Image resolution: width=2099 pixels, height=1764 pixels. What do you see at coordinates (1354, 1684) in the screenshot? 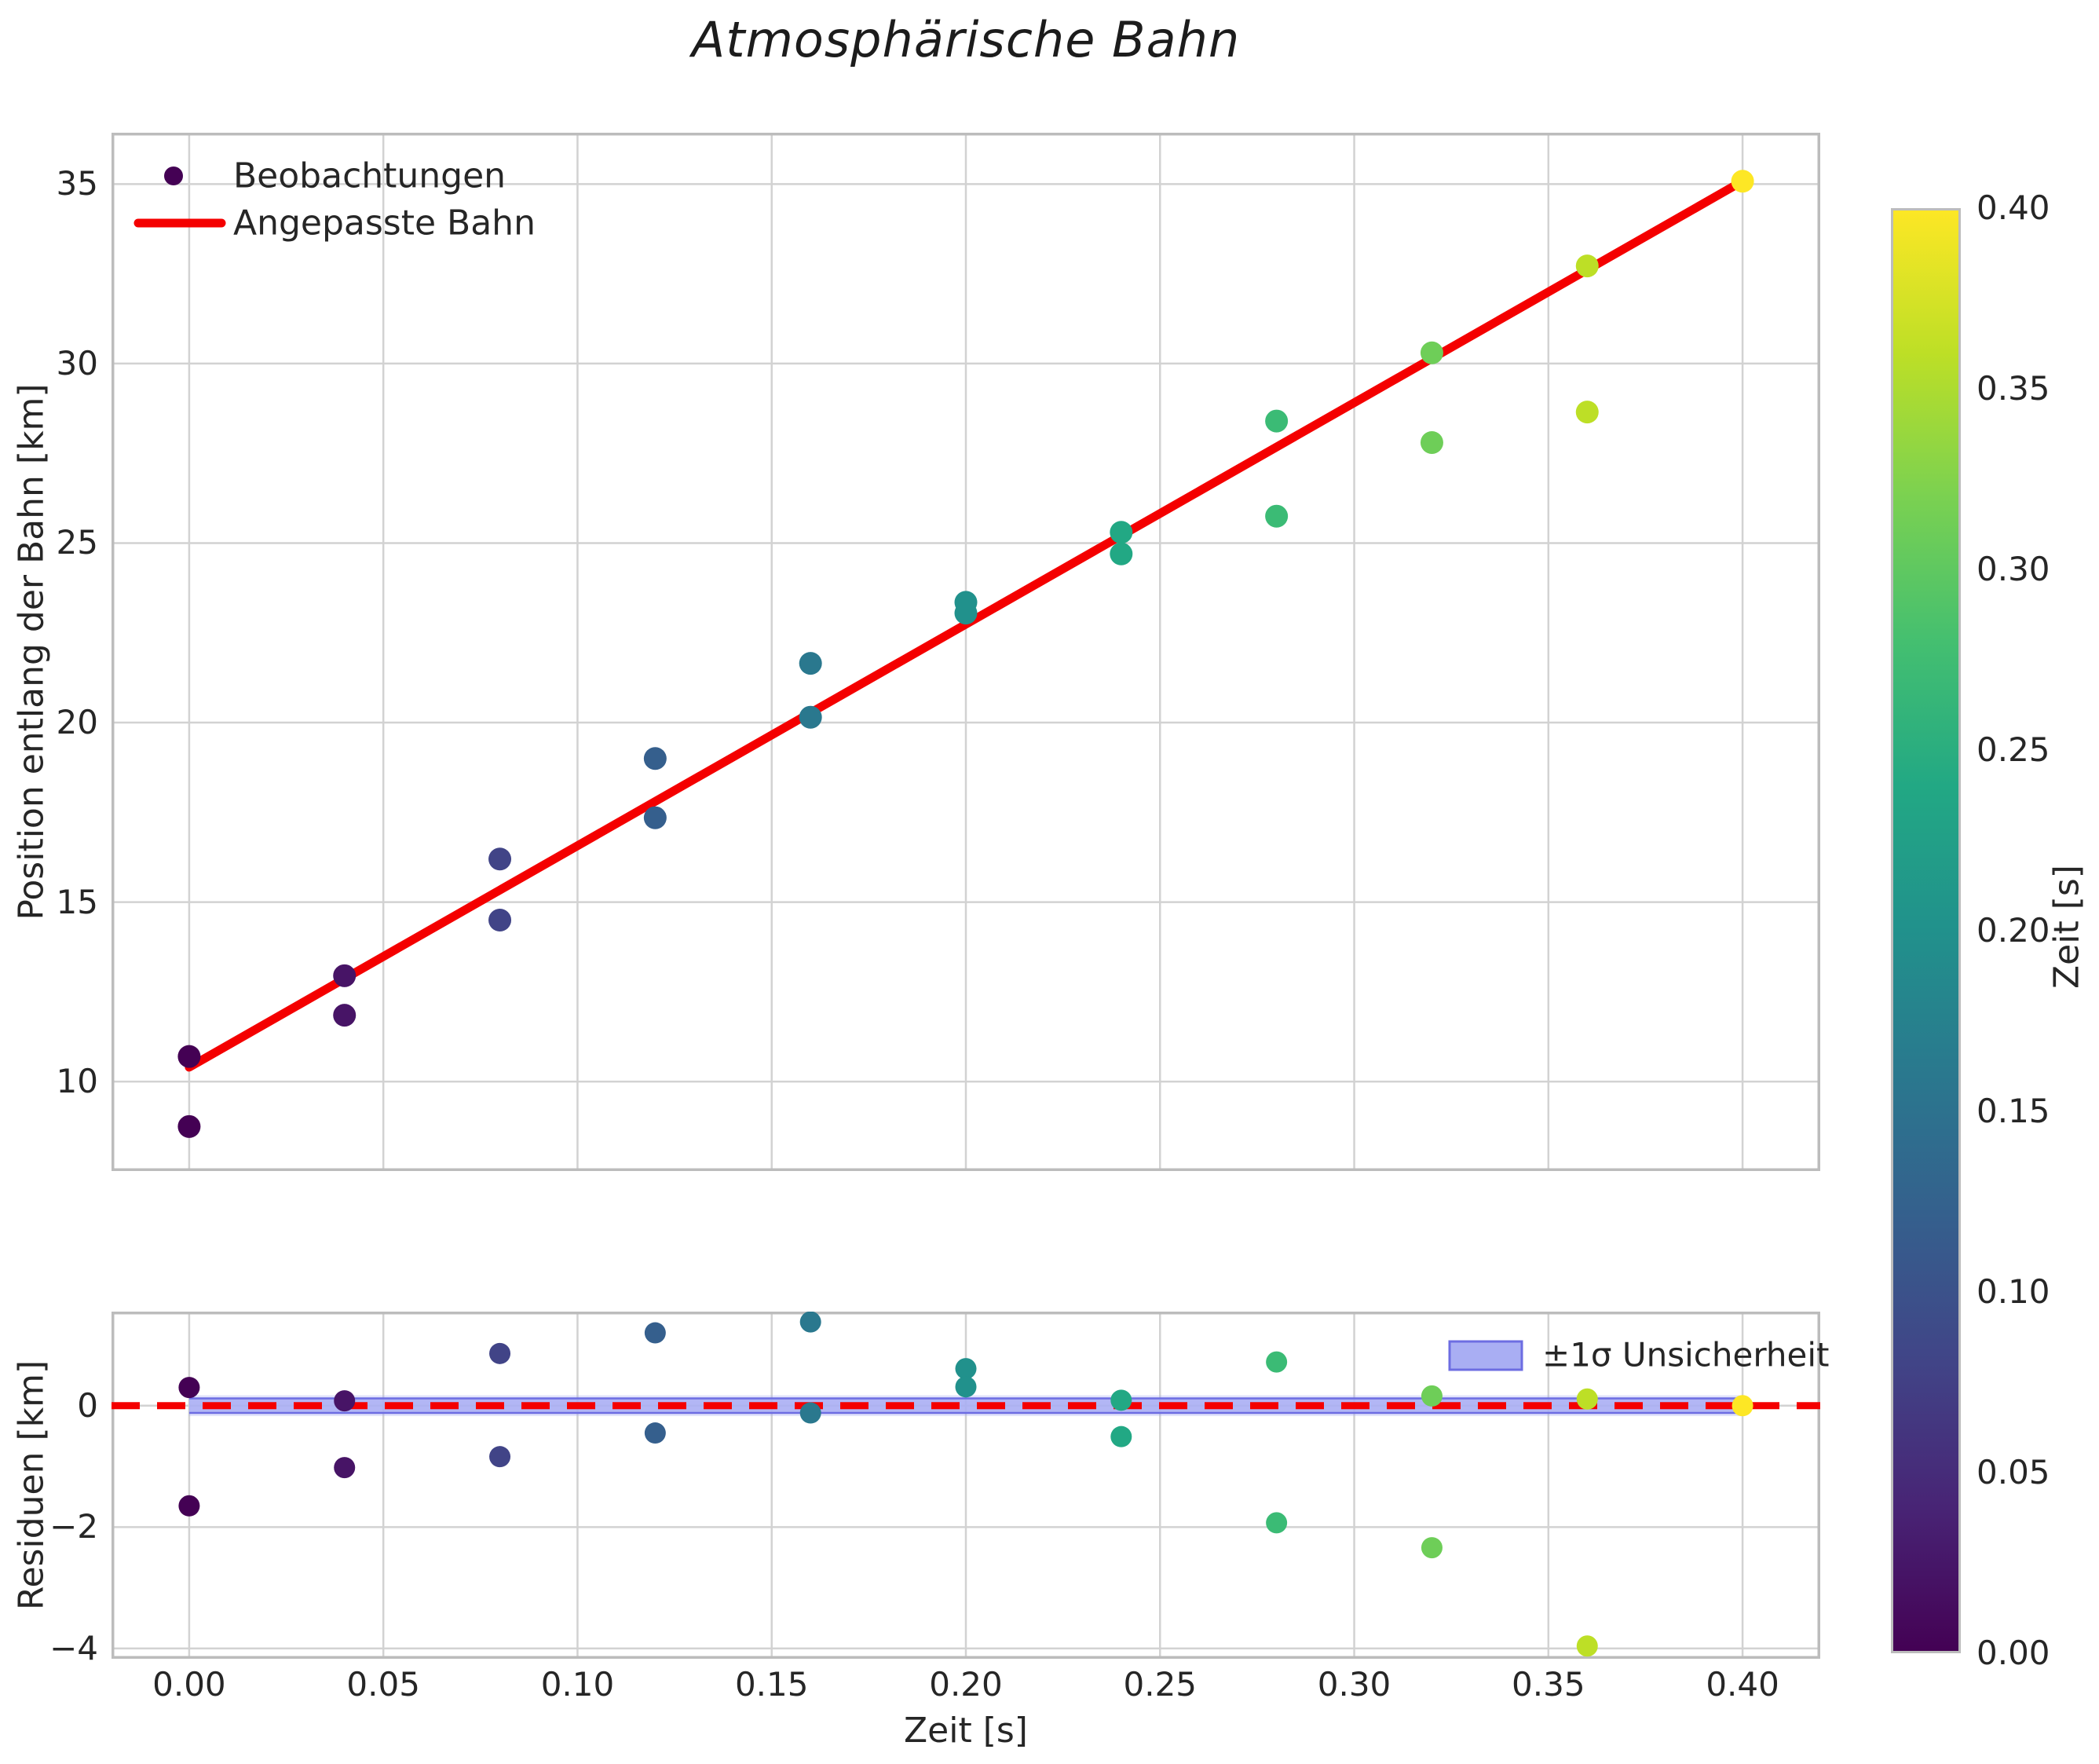
I see `x-tick-label: 0.30` at bounding box center [1354, 1684].